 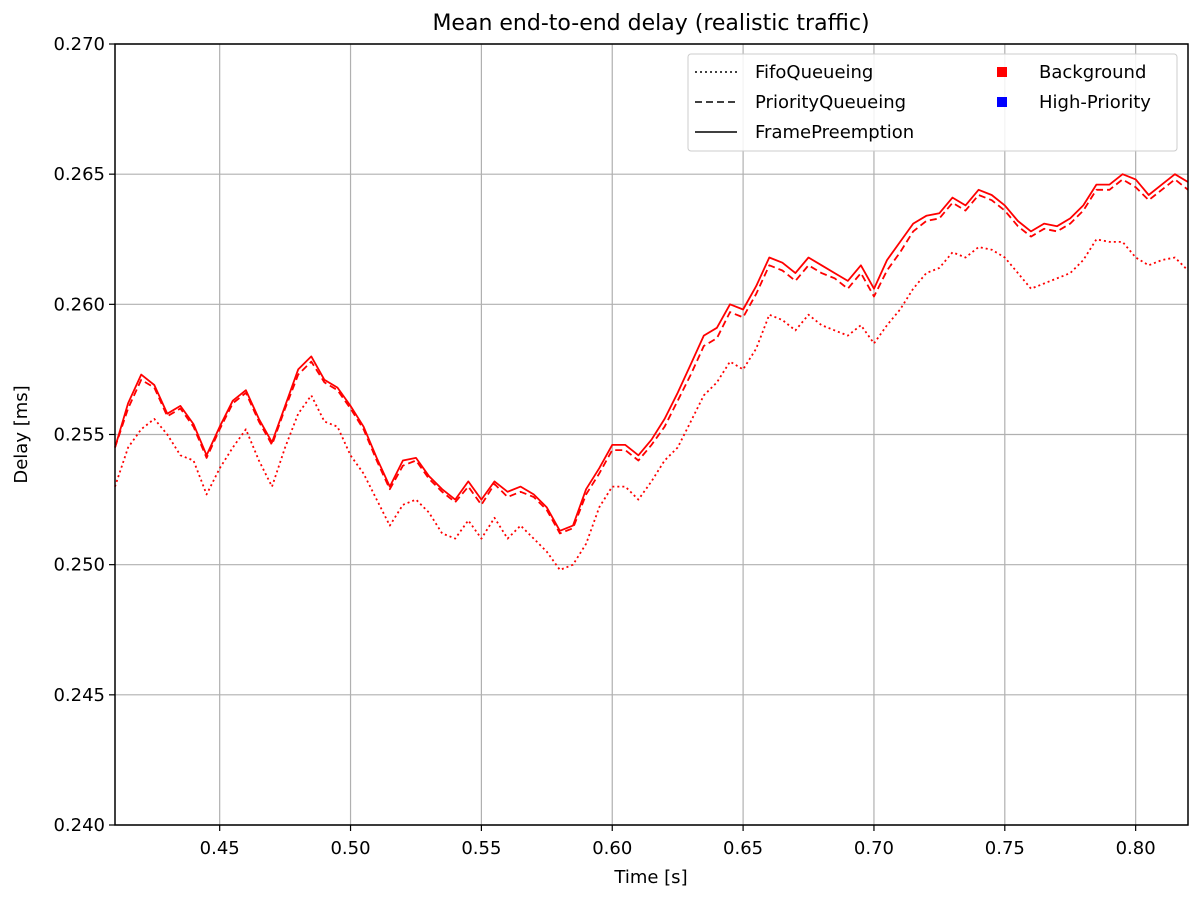 I want to click on y-axis: 0.240 0.245 0.250 0.255 0.260 0.265 0.270, so click(x=84, y=435).